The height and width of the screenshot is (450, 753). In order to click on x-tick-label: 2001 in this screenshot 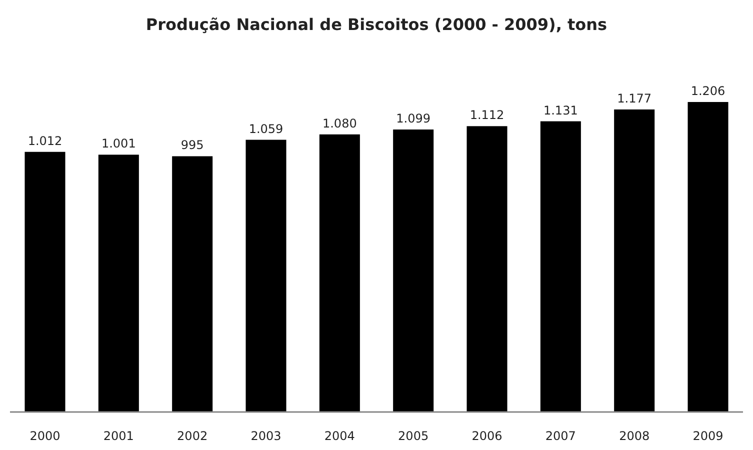, I will do `click(118, 436)`.